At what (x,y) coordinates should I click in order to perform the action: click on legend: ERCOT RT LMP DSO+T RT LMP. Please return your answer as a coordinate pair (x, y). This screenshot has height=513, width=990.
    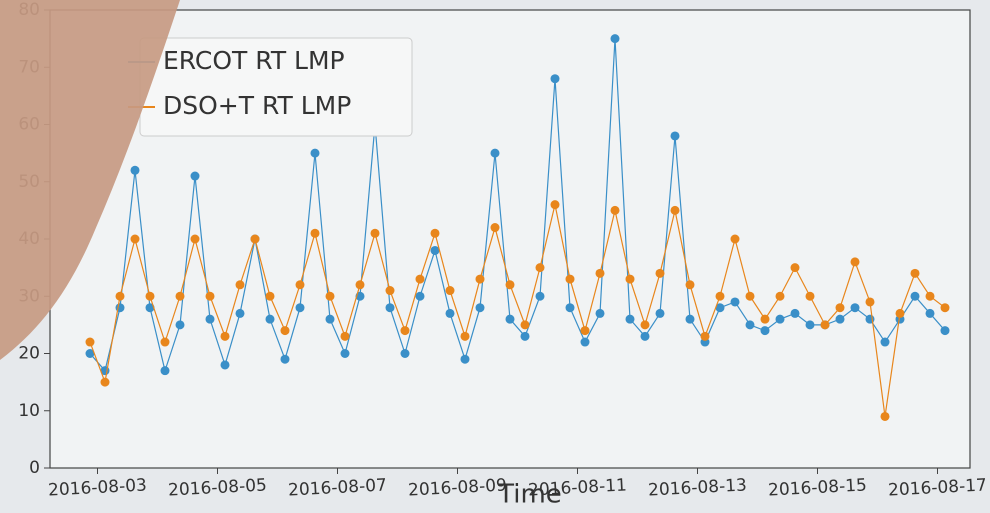
    Looking at the image, I should click on (270, 87).